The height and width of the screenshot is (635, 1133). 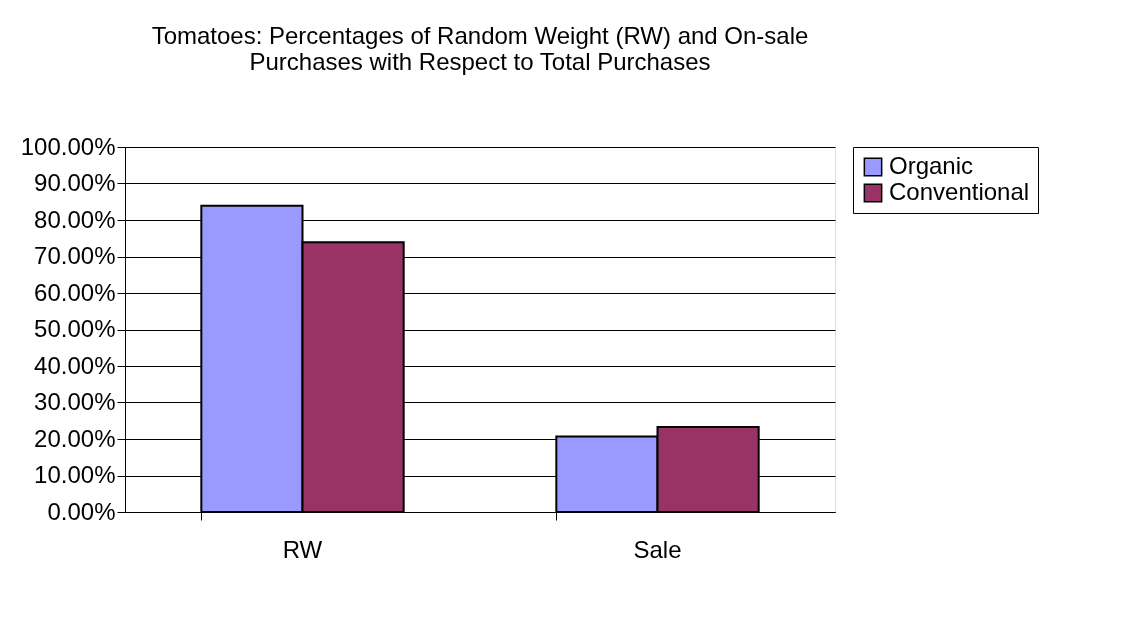 What do you see at coordinates (75, 219) in the screenshot?
I see `y-tick-label: 80.00%` at bounding box center [75, 219].